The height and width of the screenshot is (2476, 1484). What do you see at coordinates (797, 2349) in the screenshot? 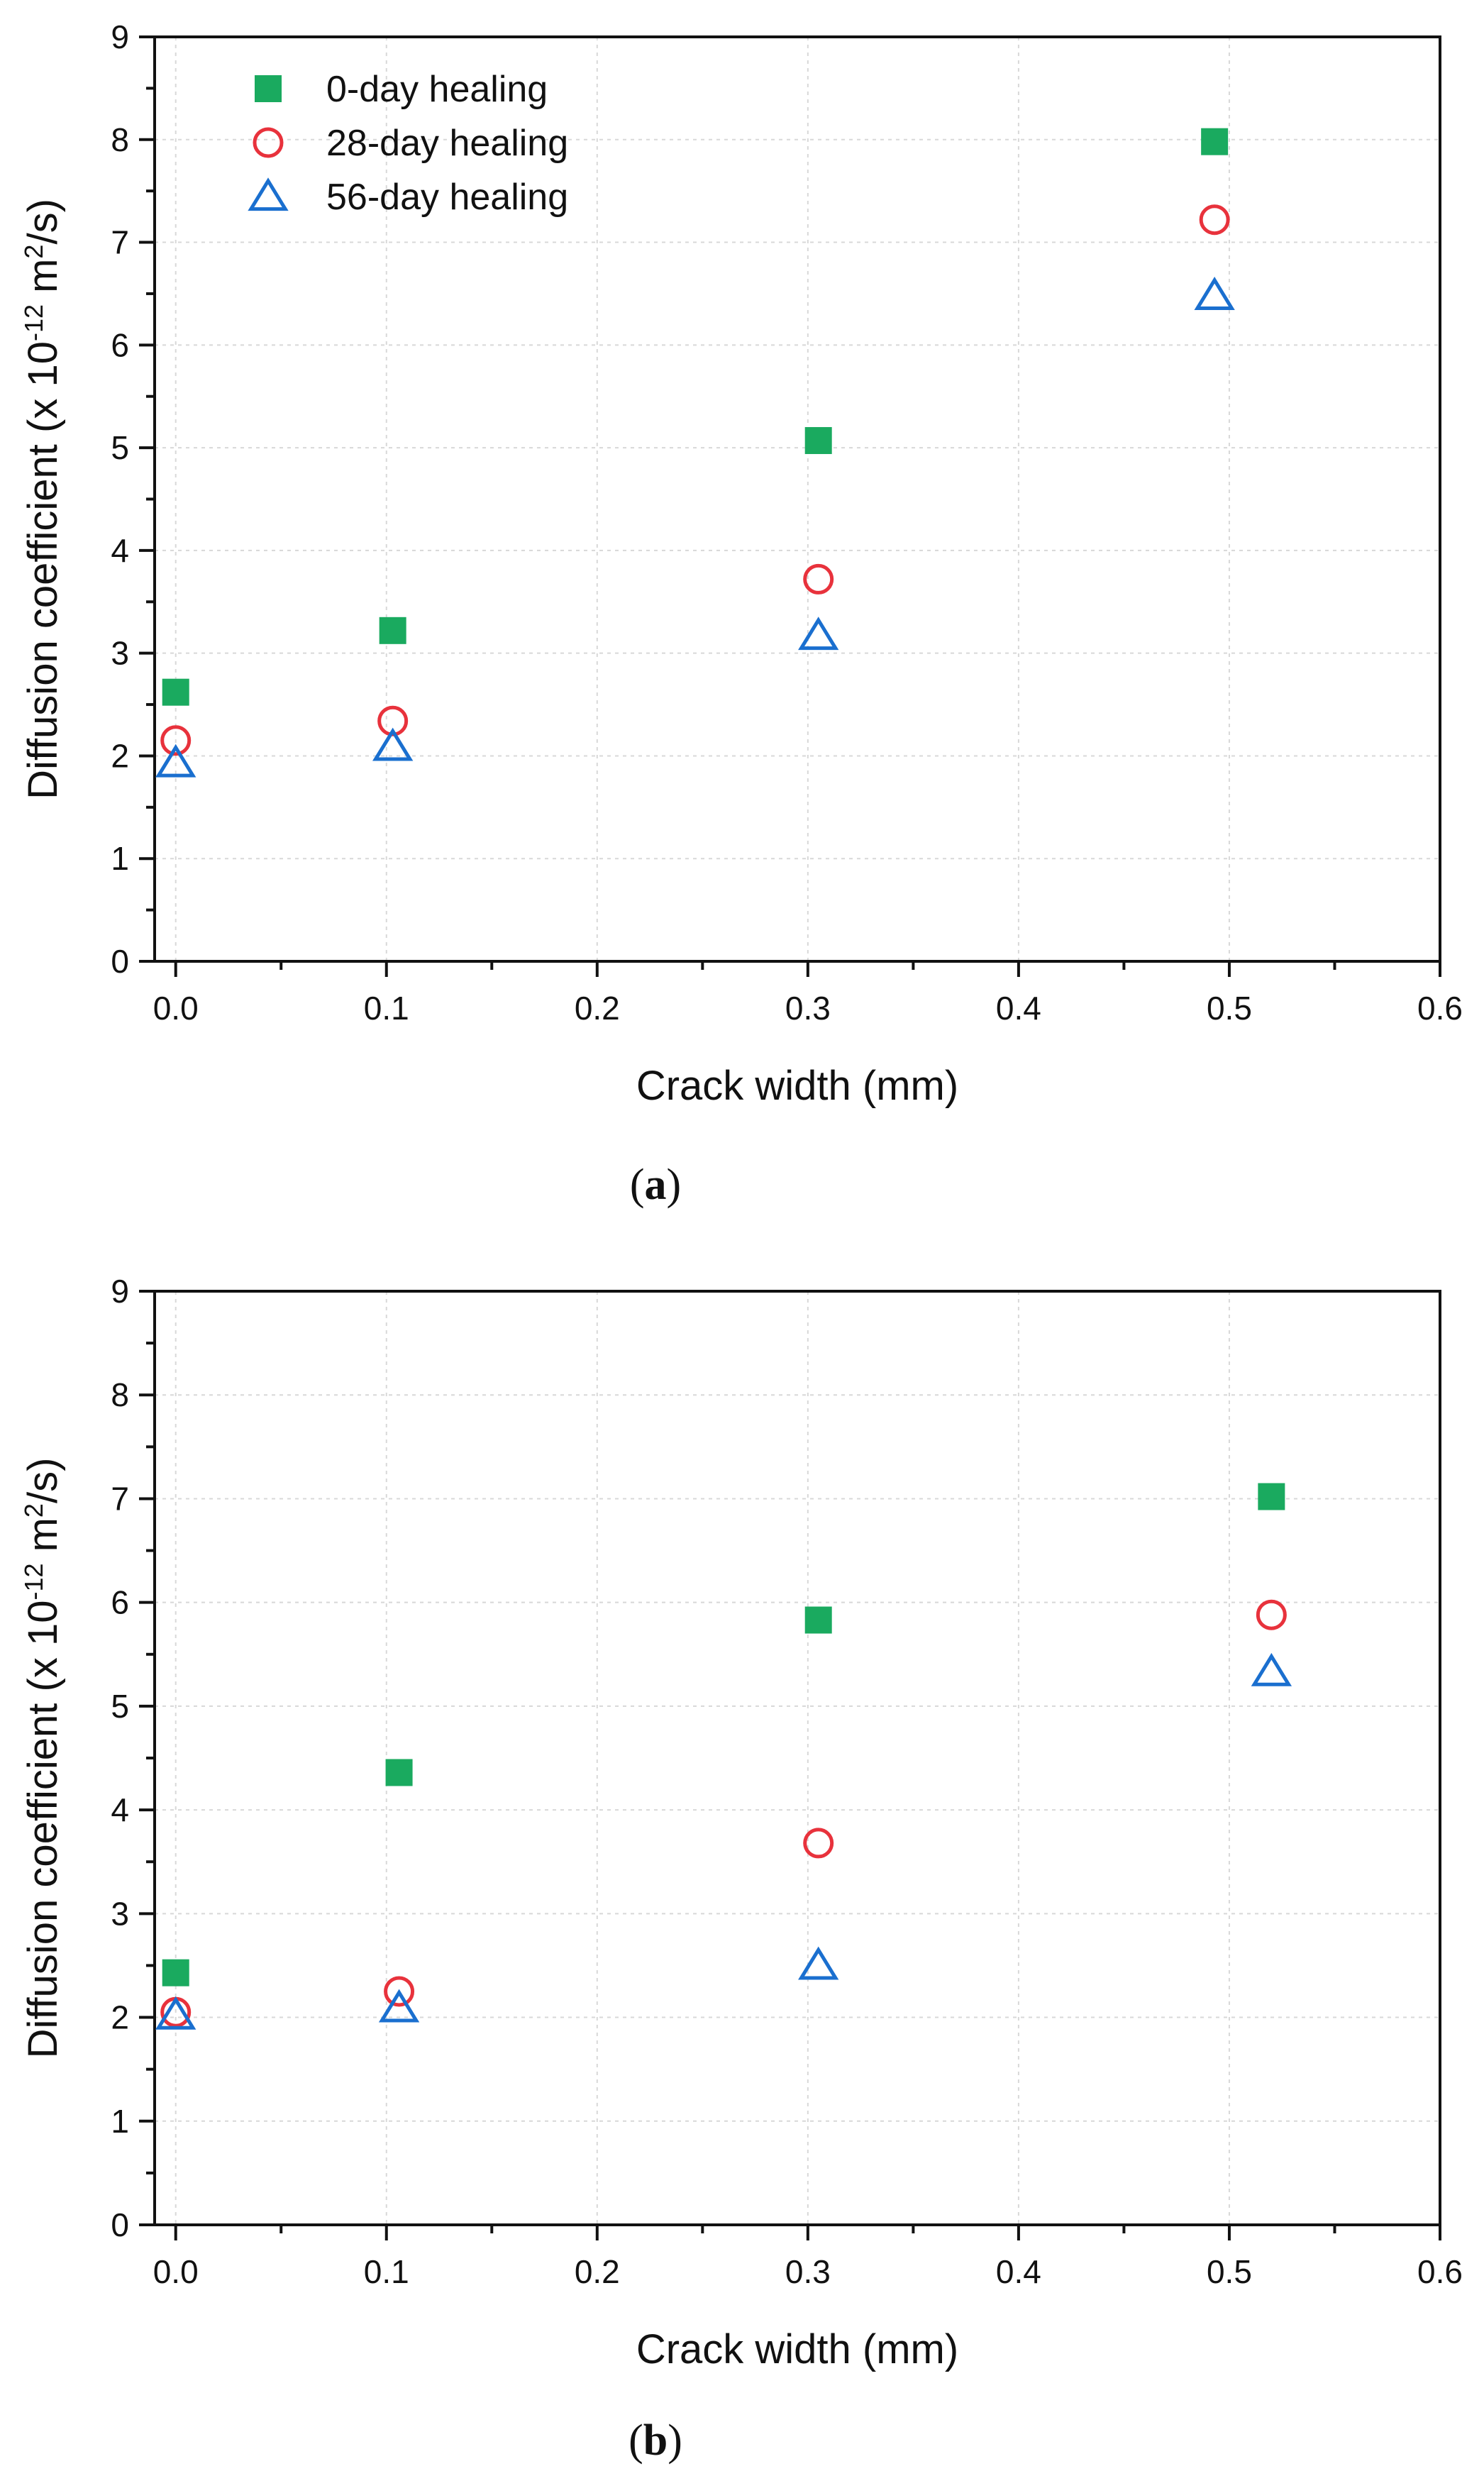
I see `x-axis-title-b: Crack width (mm)` at bounding box center [797, 2349].